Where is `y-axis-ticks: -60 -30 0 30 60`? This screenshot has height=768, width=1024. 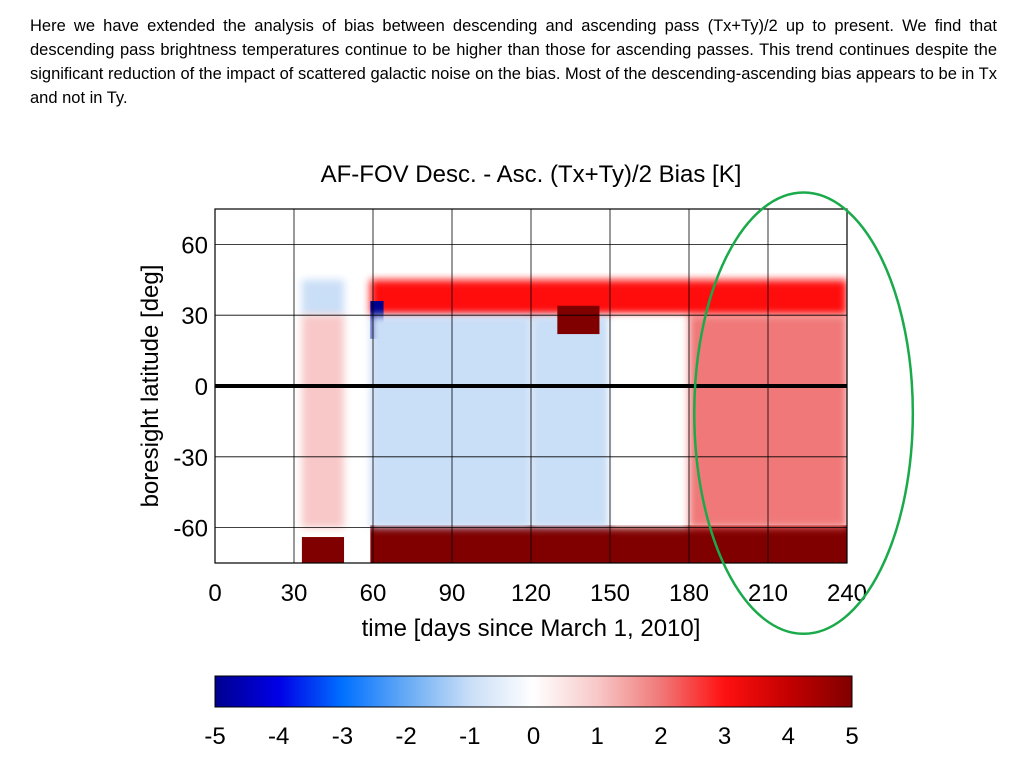
y-axis-ticks: -60 -30 0 30 60 is located at coordinates (190, 387).